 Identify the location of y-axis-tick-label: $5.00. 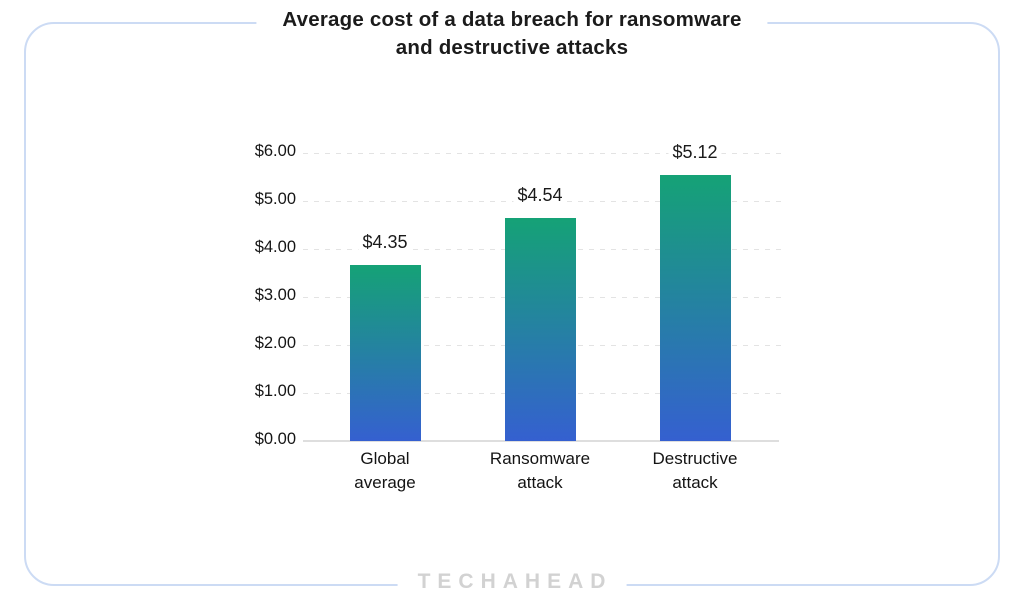
(275, 199).